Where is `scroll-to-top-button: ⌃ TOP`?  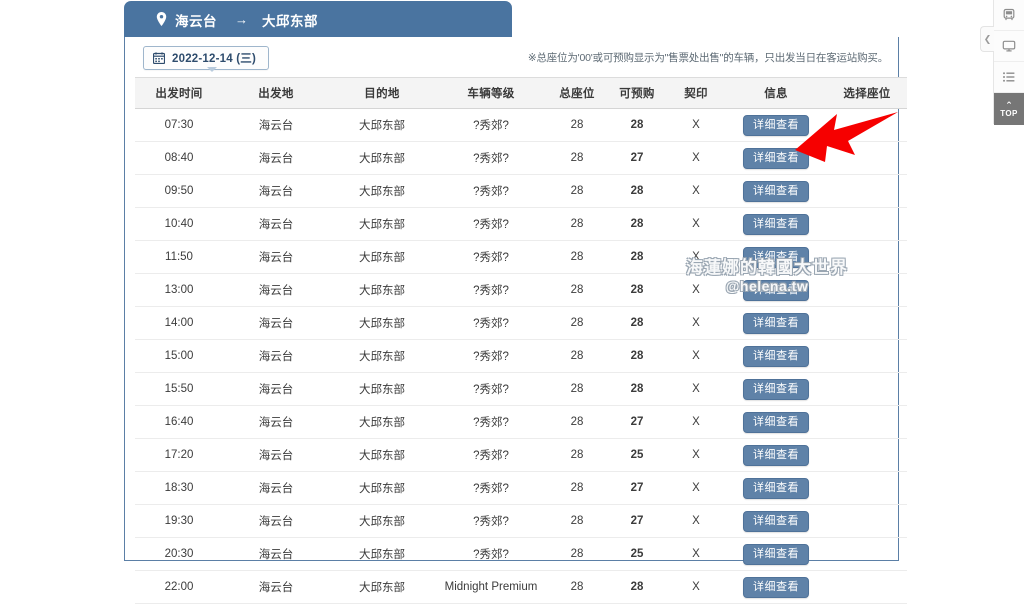 scroll-to-top-button: ⌃ TOP is located at coordinates (1009, 109).